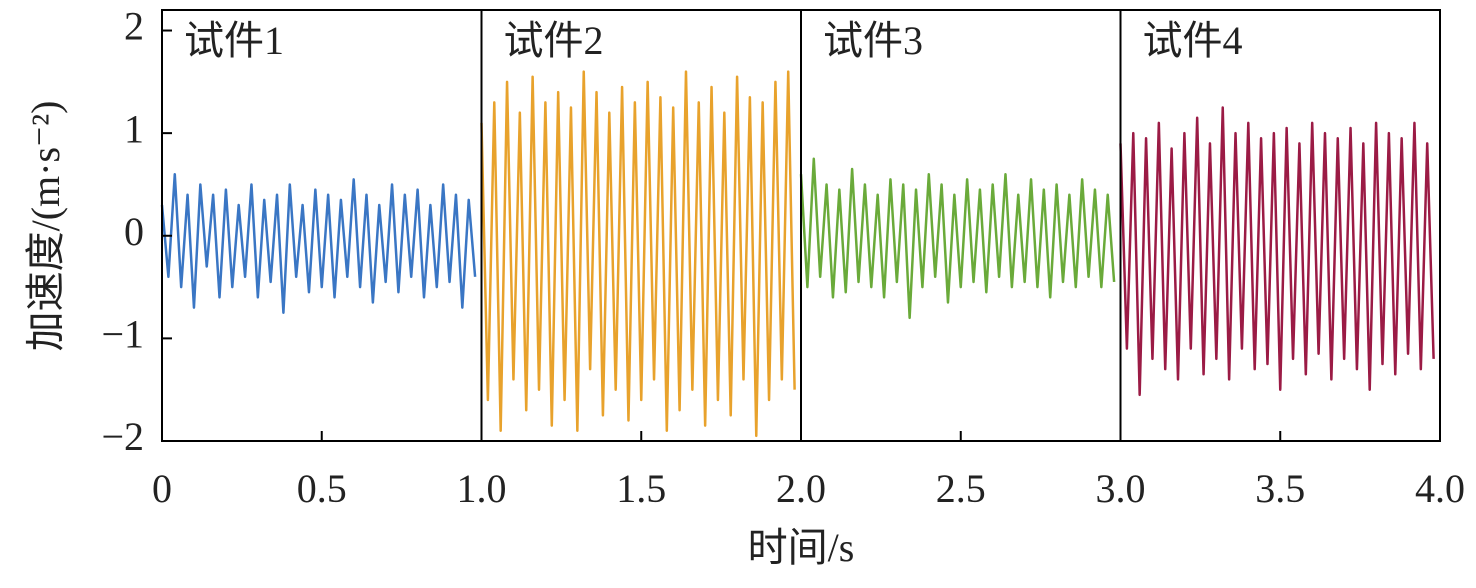  Describe the element at coordinates (122, 334) in the screenshot. I see `y-tick-label: −1` at that location.